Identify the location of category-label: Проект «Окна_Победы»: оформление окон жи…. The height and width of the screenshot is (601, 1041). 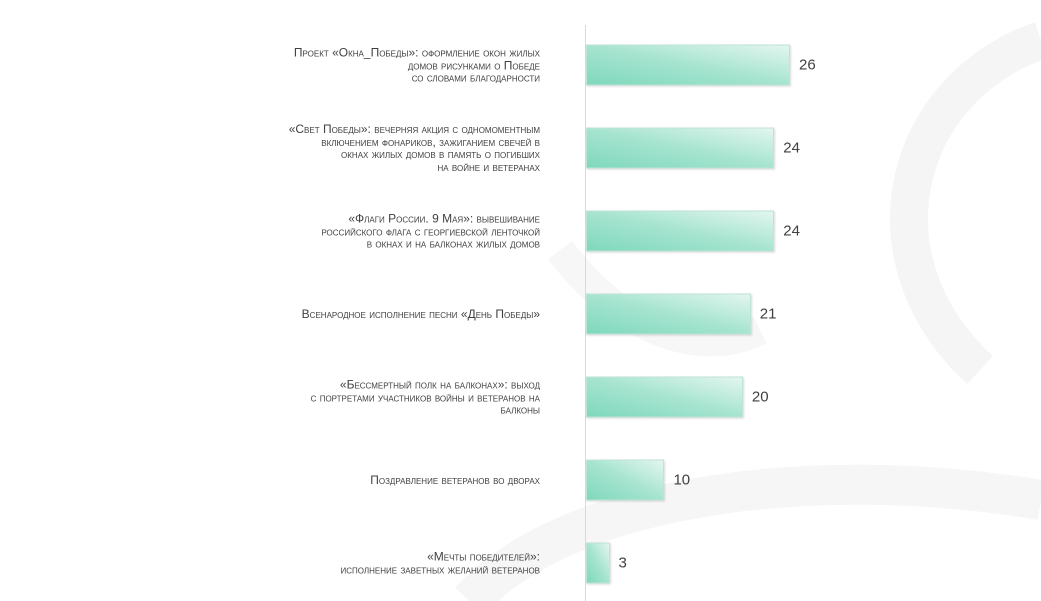
(360, 65).